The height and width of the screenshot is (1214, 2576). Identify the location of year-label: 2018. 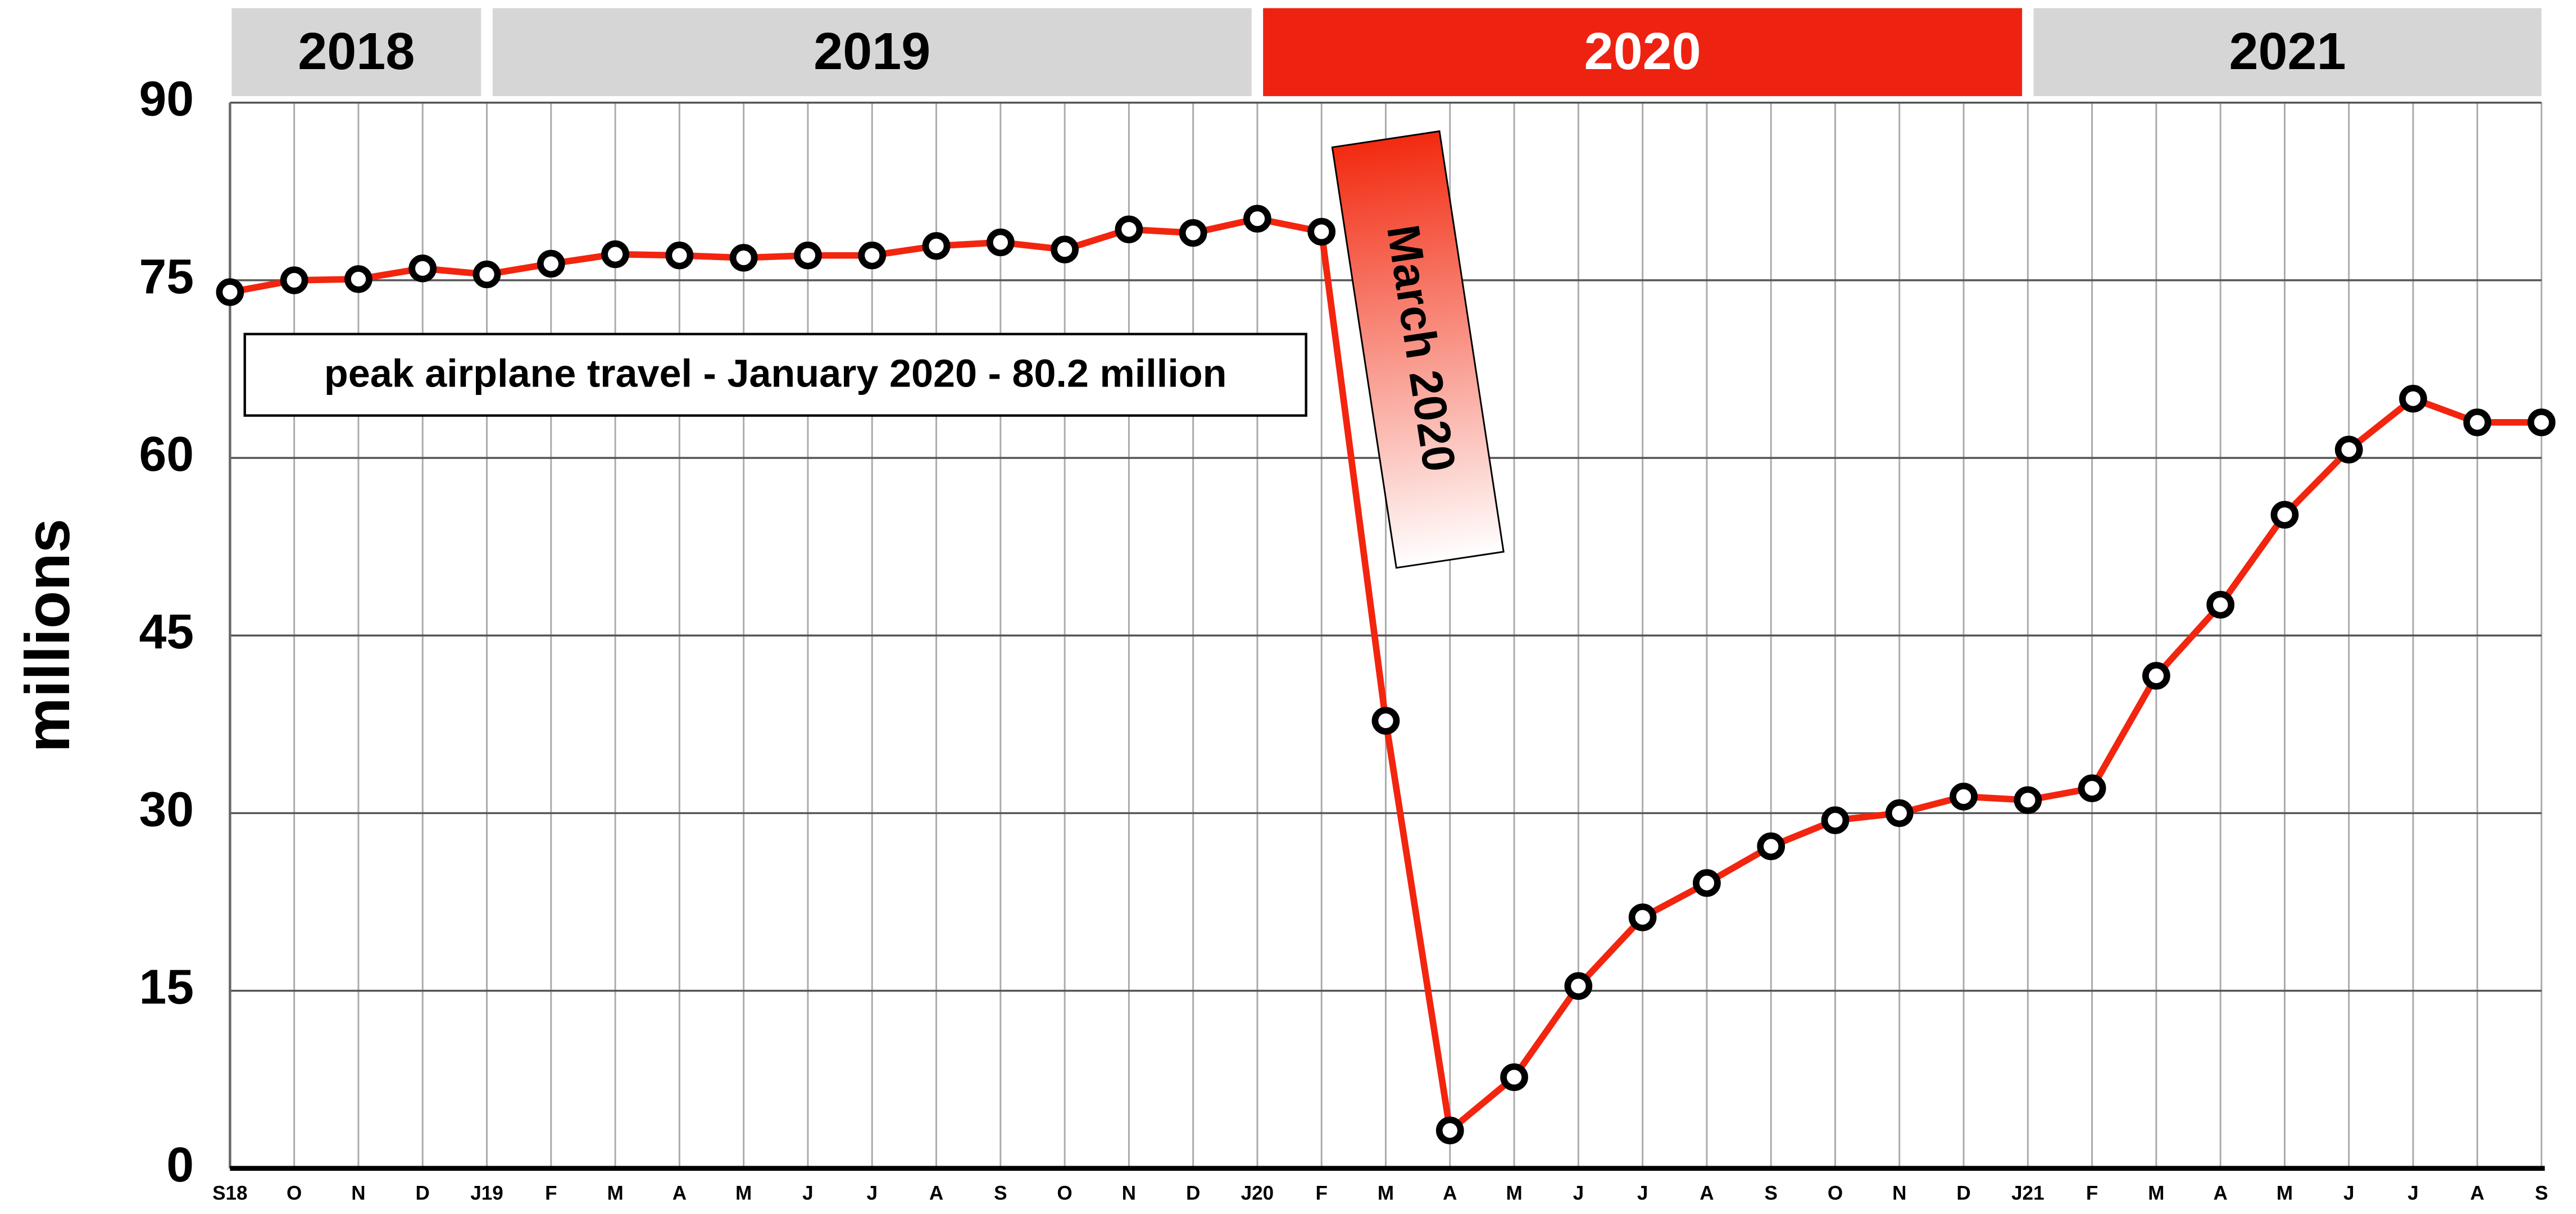
(356, 51).